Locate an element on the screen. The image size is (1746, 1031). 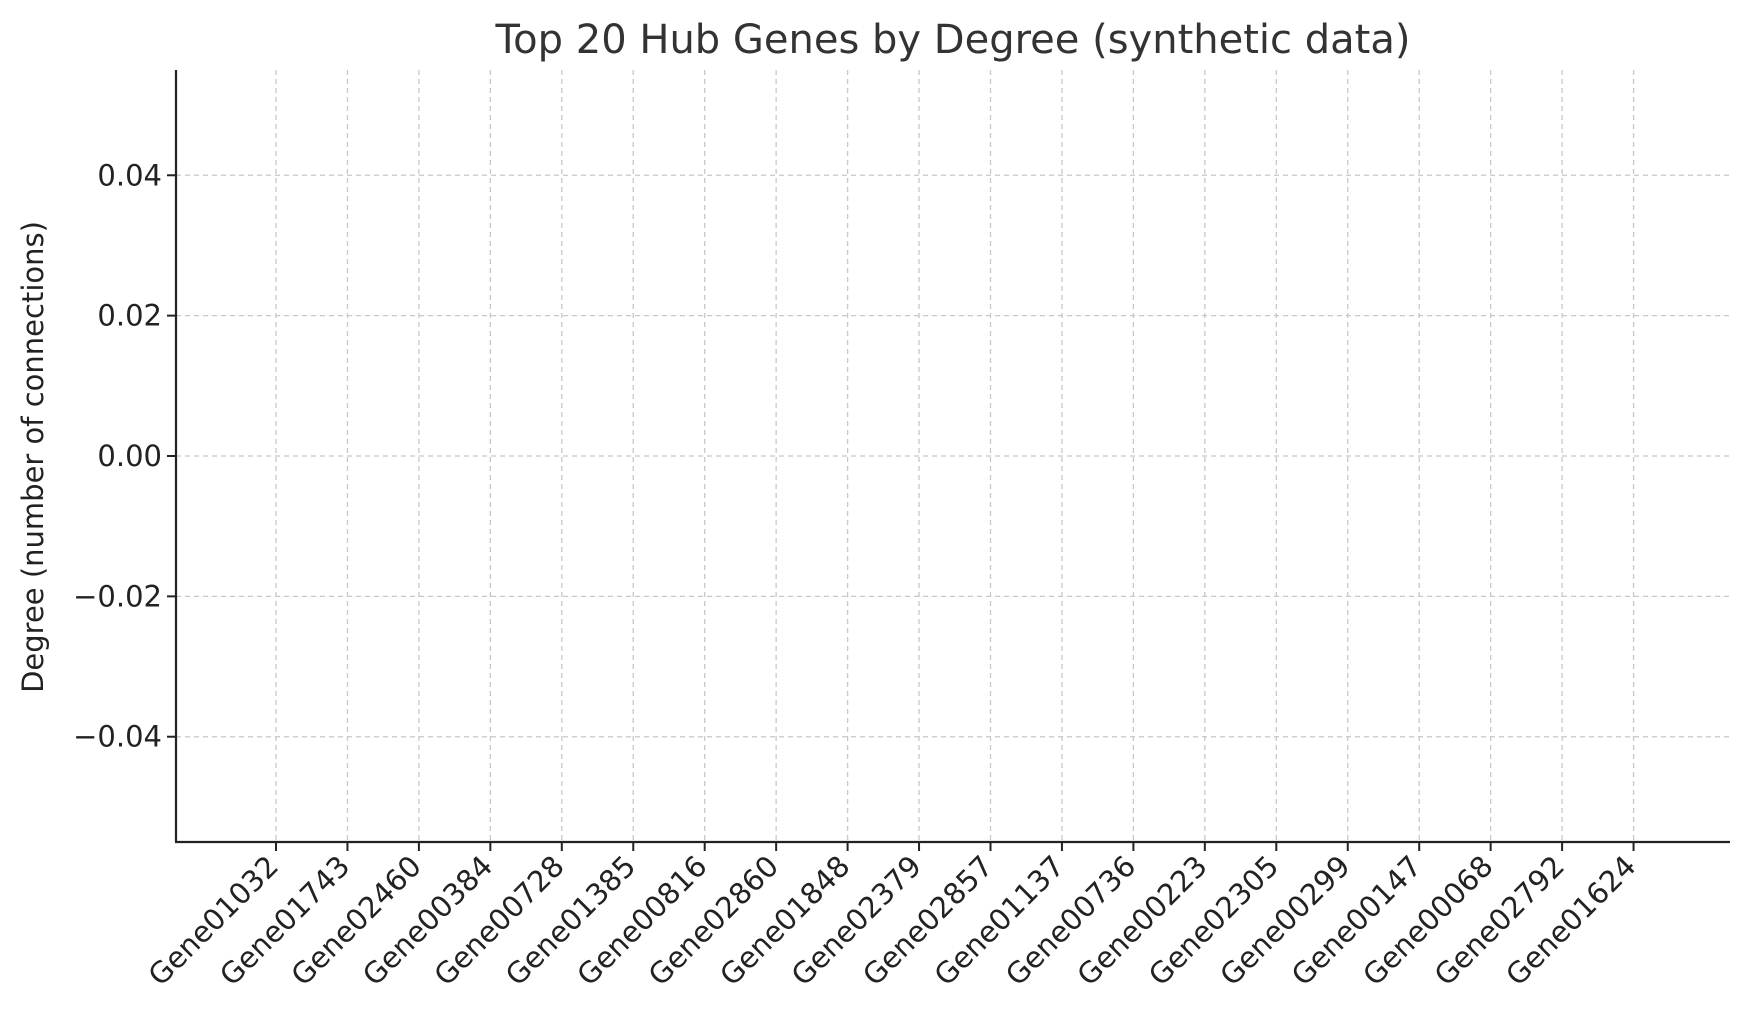
y-axis-ticks: −0.04 −0.02 0.00 0.02 0.04 is located at coordinates (124, 456).